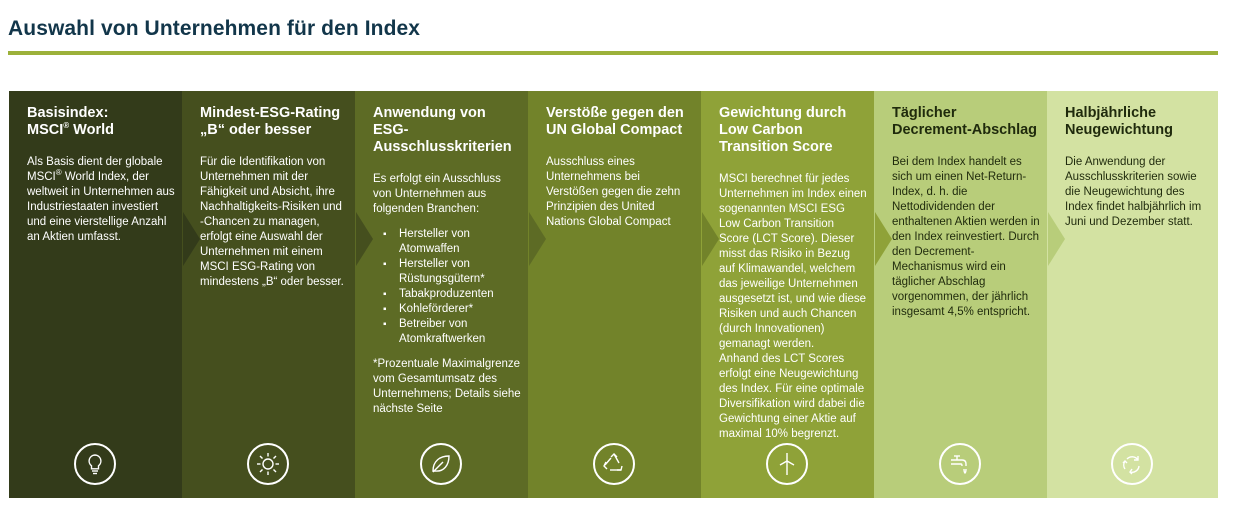 This screenshot has height=517, width=1240. Describe the element at coordinates (614, 464) in the screenshot. I see `recycle-icon` at that location.